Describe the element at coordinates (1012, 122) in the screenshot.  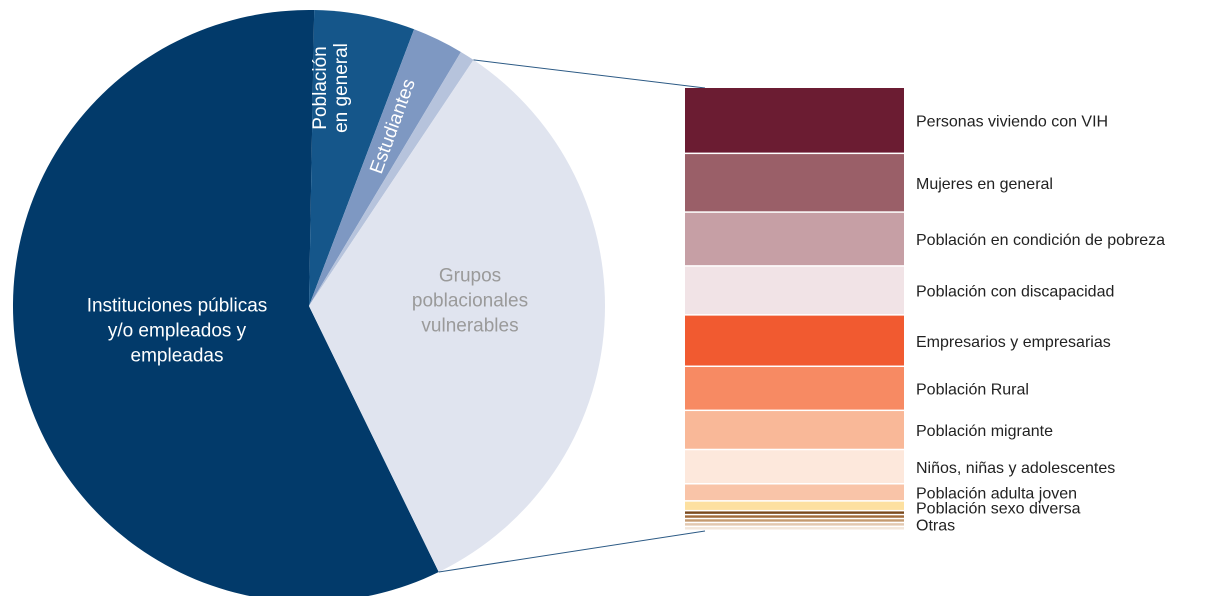
I see `bar-label-personas-viviendo-con-vih: Personas viviendo con VIH` at that location.